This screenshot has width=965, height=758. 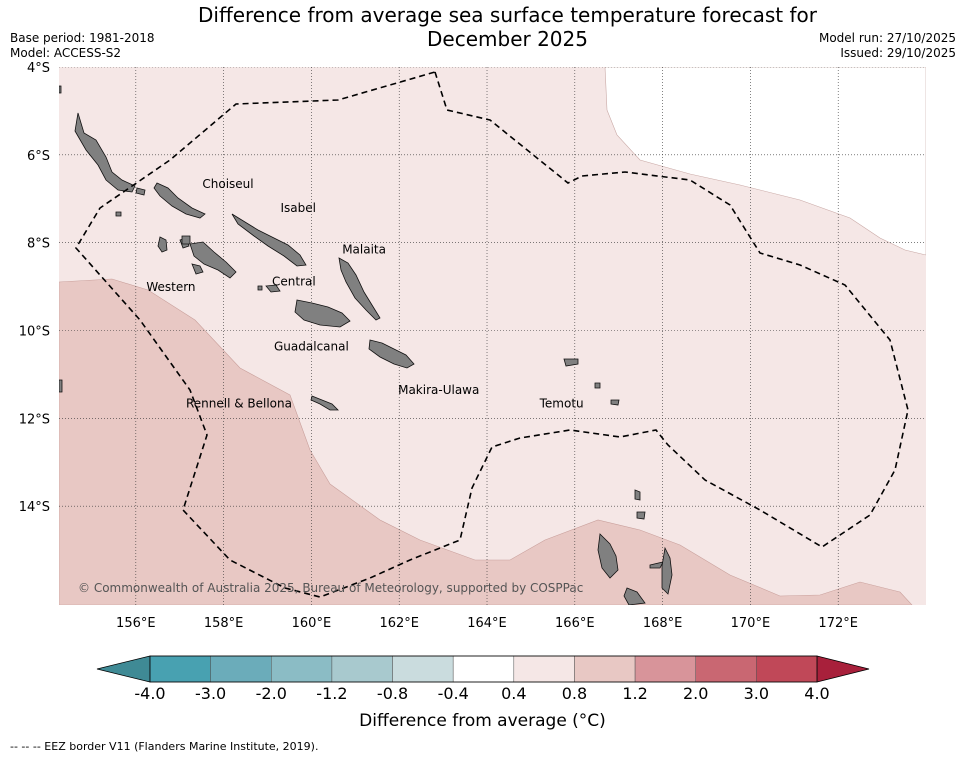 I want to click on base-period-text: Base period: 1981-2018, so click(x=82, y=38).